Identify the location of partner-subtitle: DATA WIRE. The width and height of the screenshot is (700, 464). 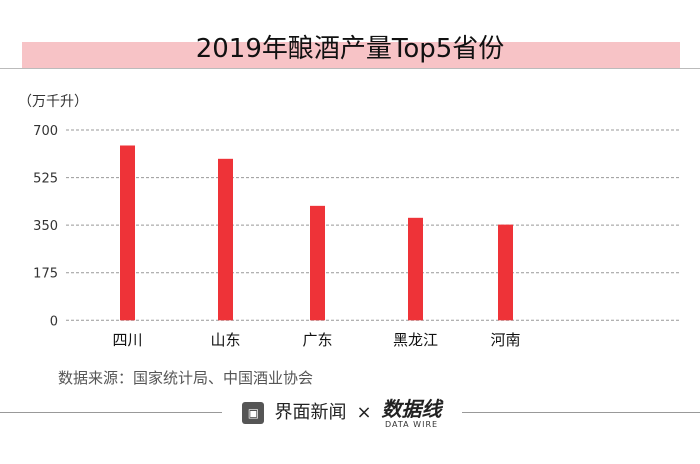
(412, 424).